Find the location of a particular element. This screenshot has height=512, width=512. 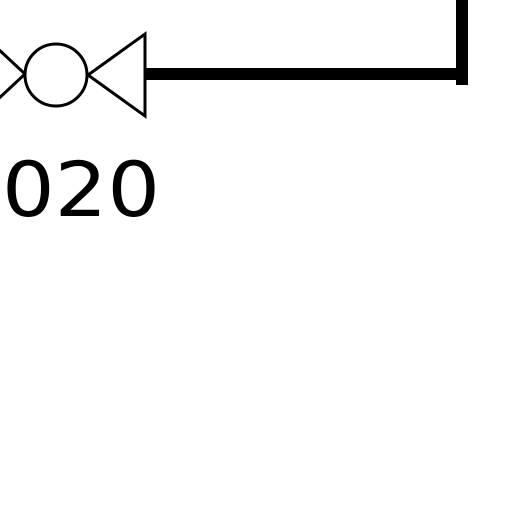

valve-body-circle is located at coordinates (56, 75).